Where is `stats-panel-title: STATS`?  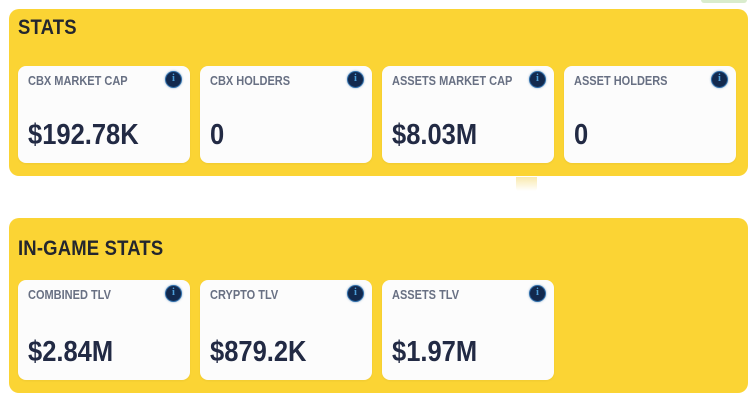
stats-panel-title: STATS is located at coordinates (51, 28).